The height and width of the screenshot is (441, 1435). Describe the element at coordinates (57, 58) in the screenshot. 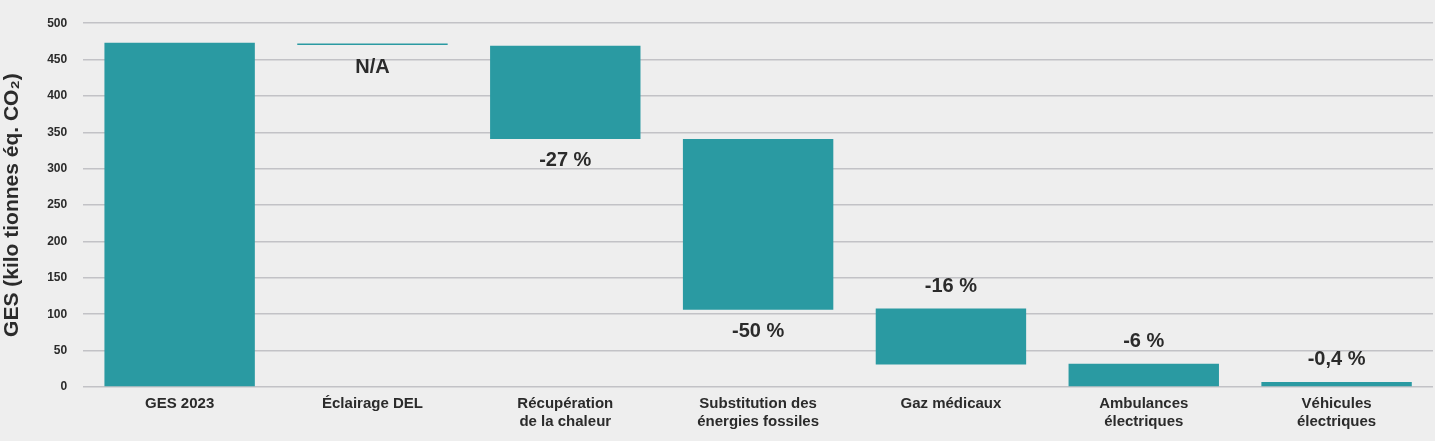

I see `y-tick-label: 450` at that location.